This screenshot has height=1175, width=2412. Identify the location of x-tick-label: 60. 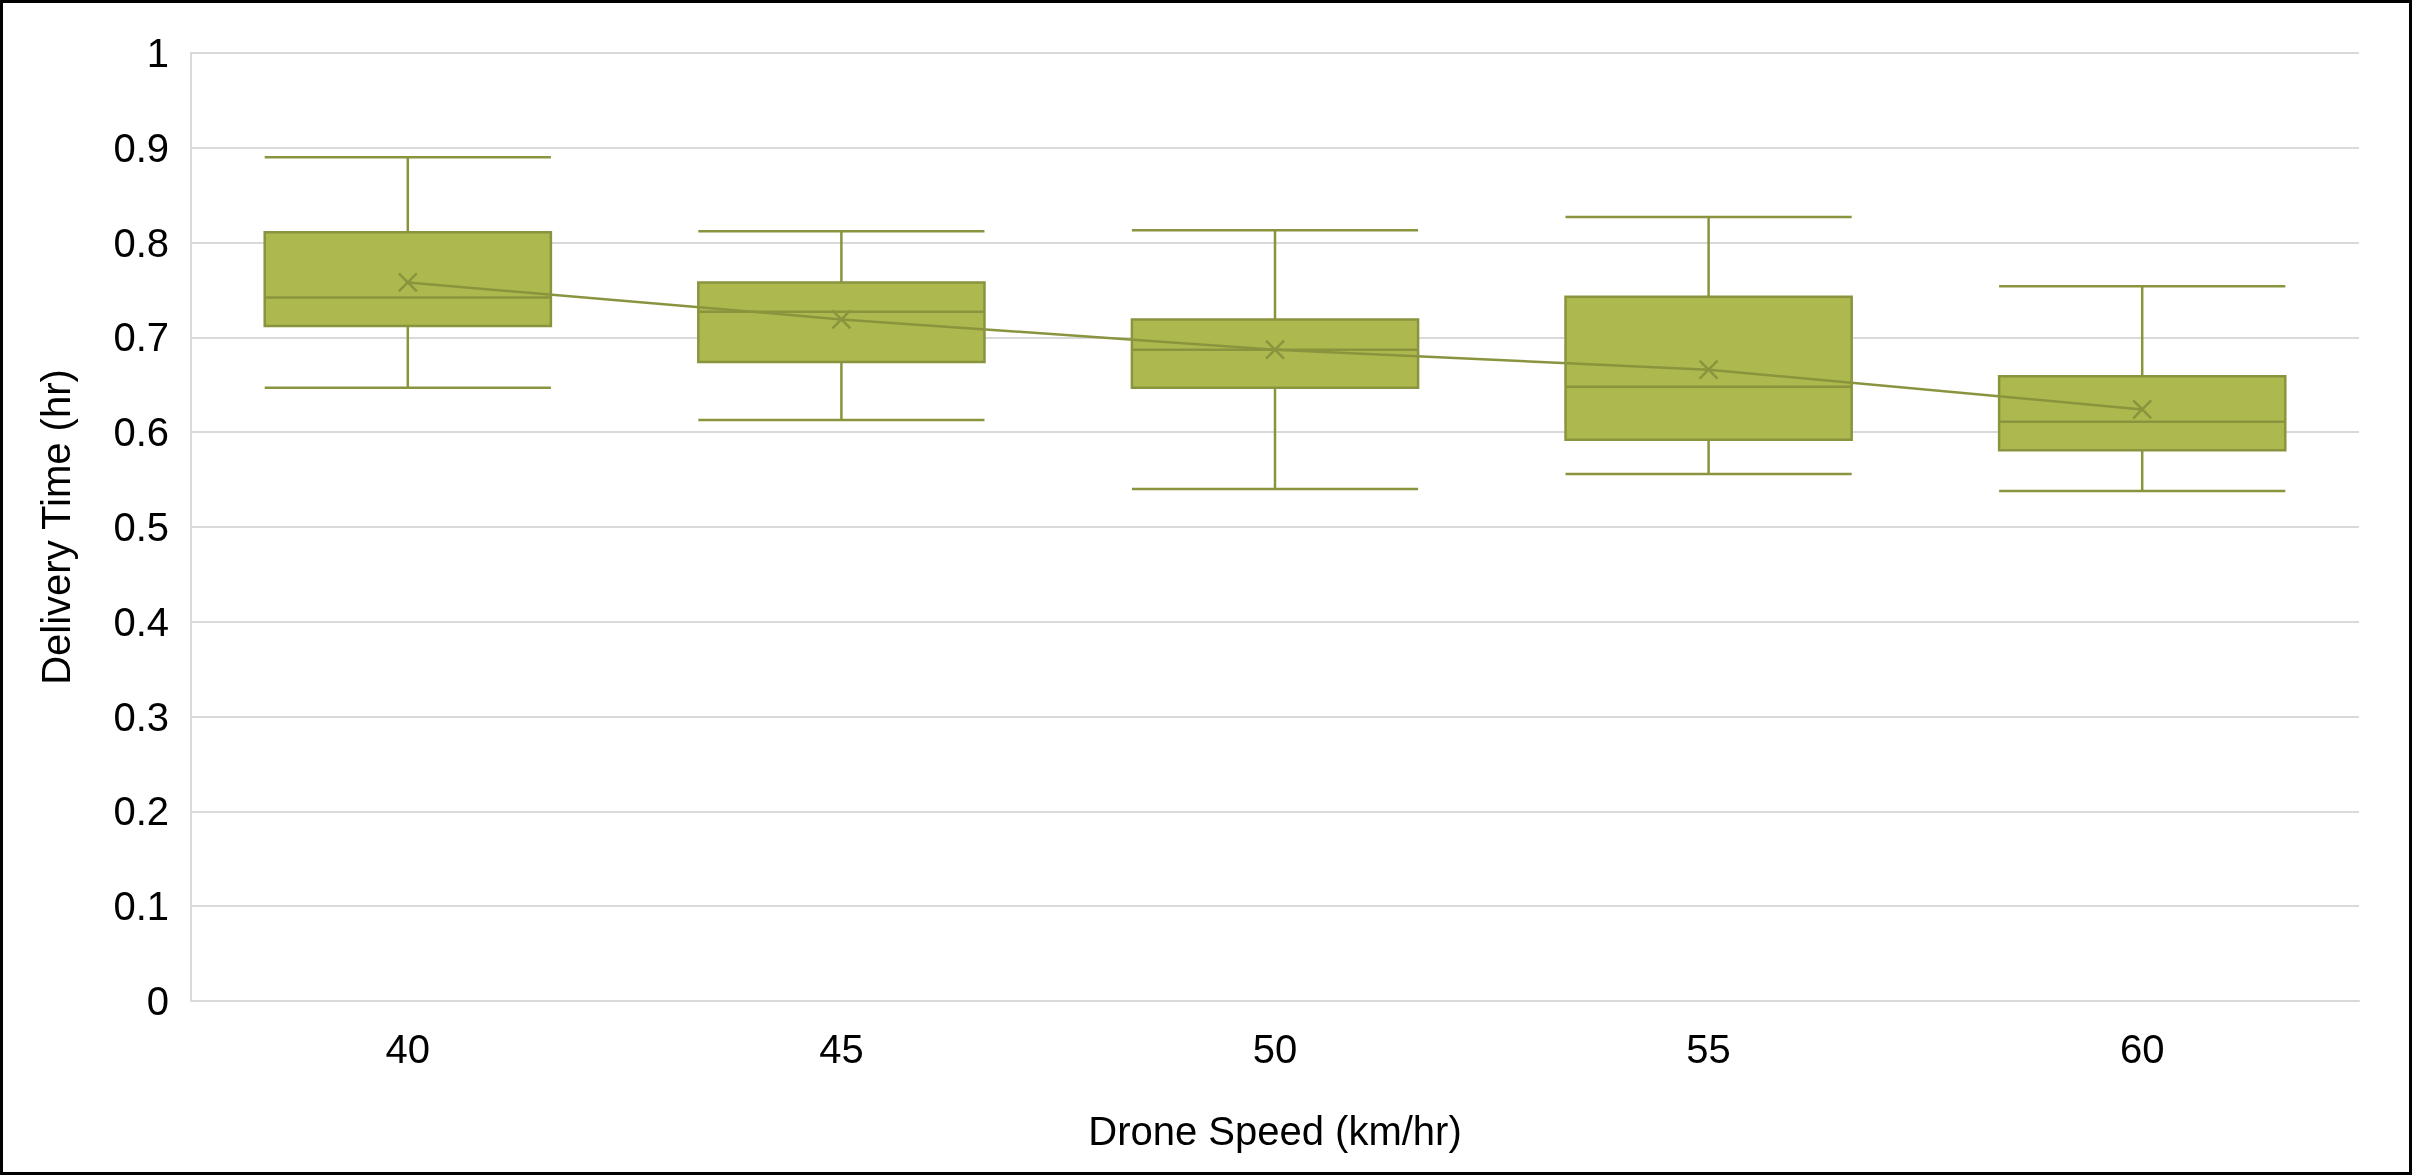
(2142, 1049).